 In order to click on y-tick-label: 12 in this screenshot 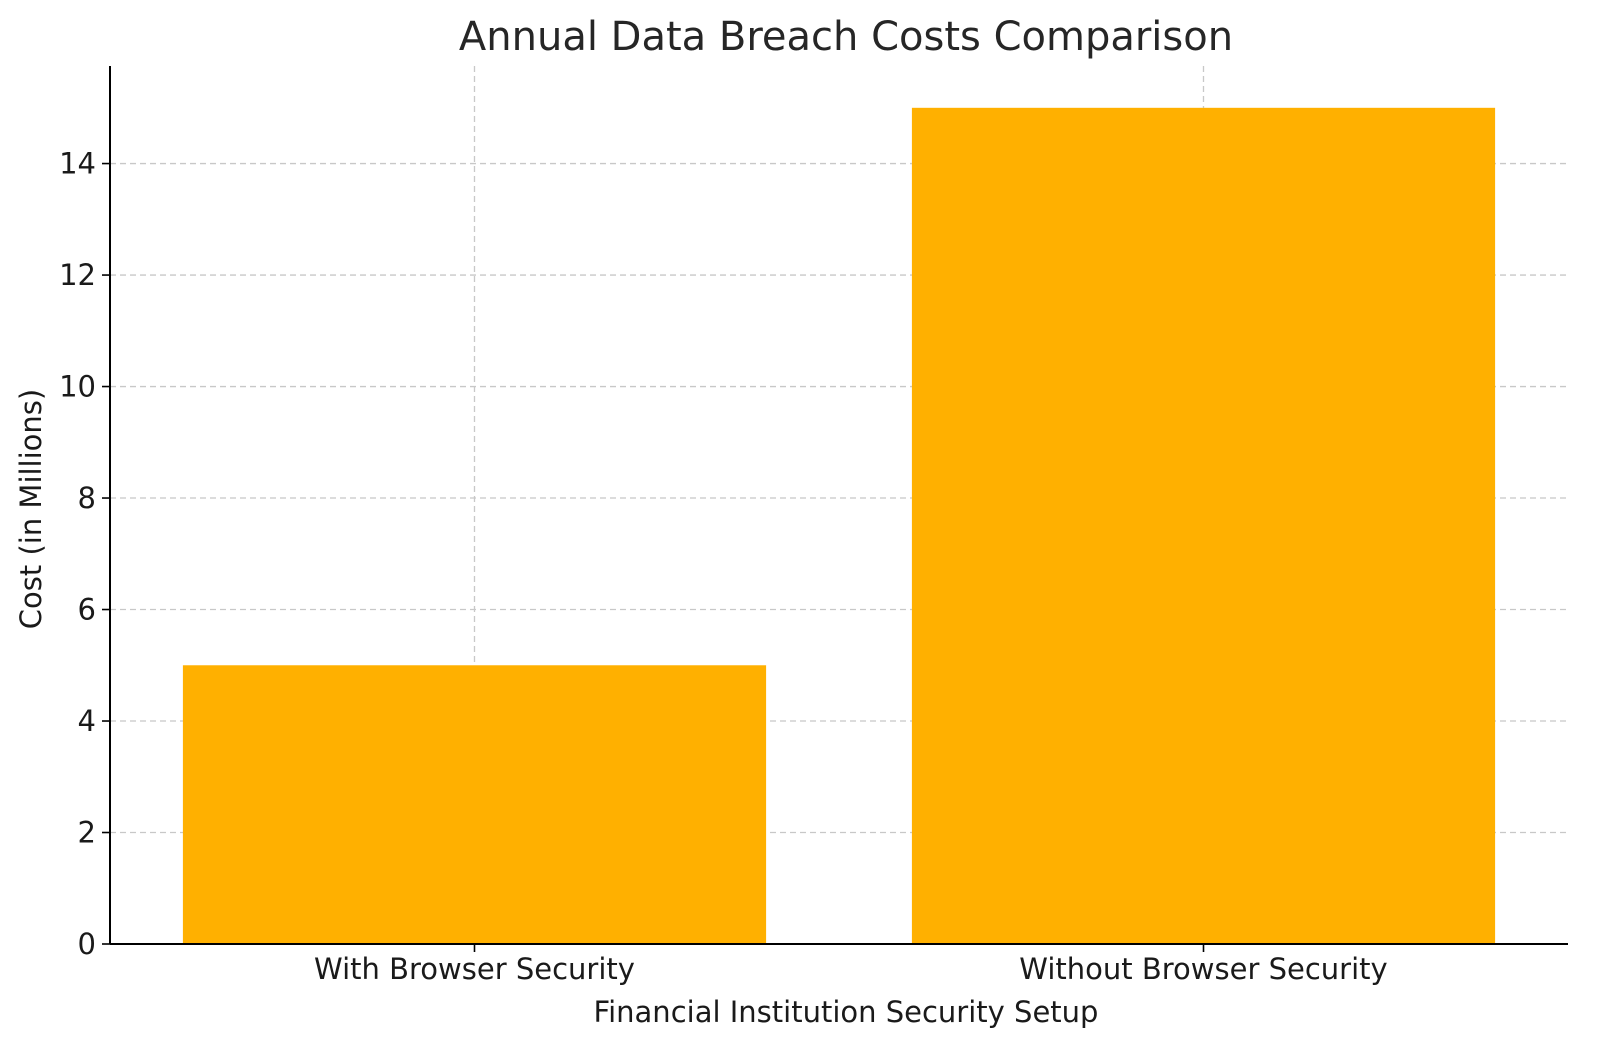, I will do `click(77, 275)`.